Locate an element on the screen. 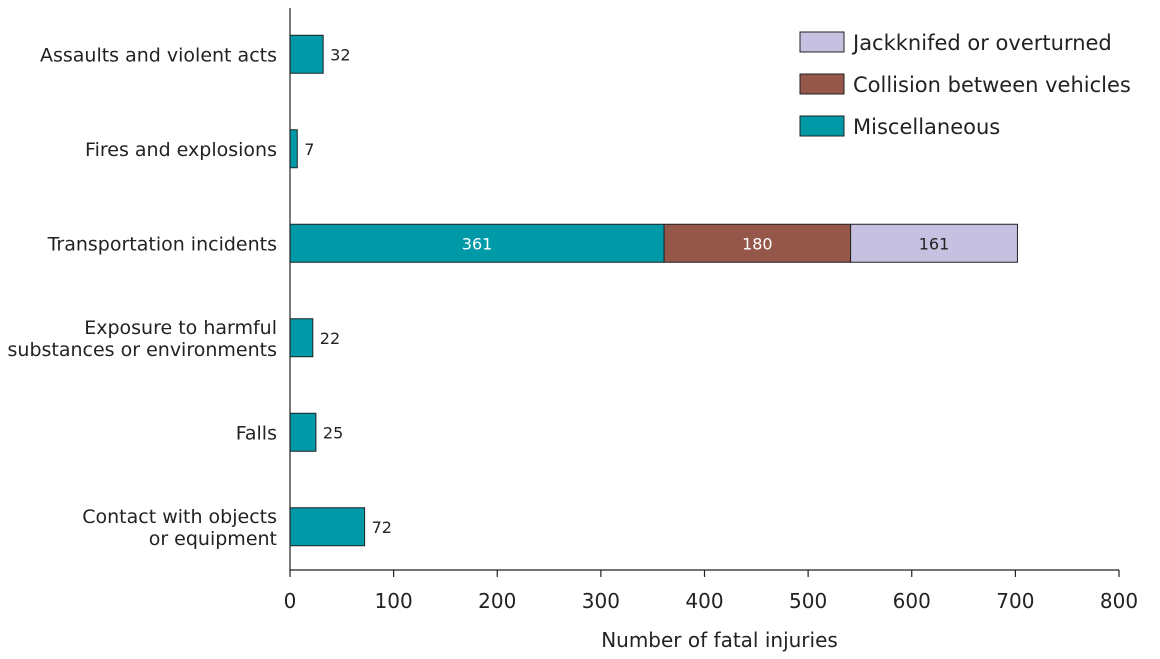  x-tick-label: 200 is located at coordinates (497, 601).